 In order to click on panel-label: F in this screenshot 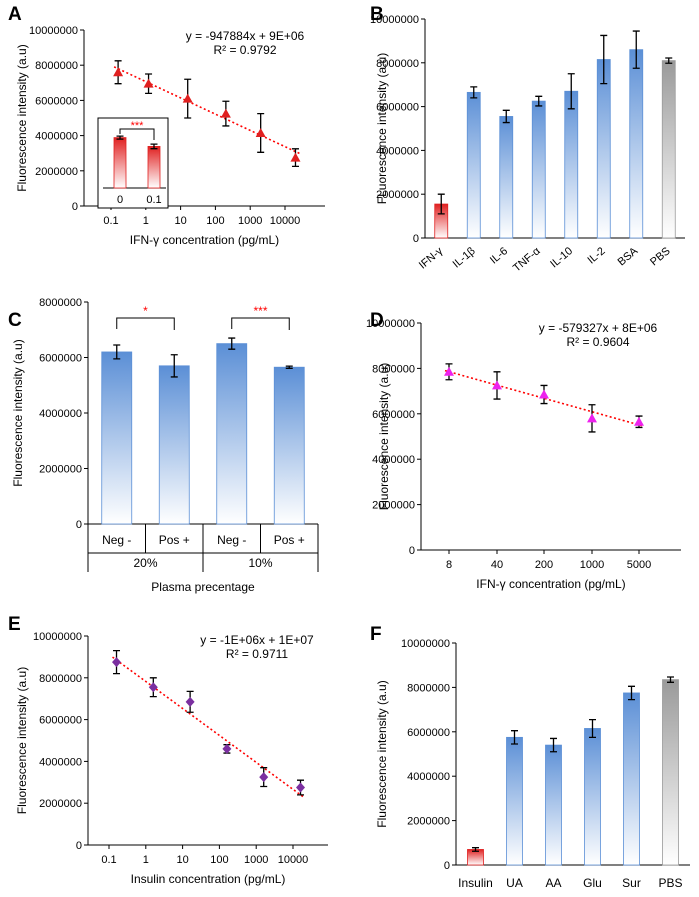, I will do `click(376, 634)`.